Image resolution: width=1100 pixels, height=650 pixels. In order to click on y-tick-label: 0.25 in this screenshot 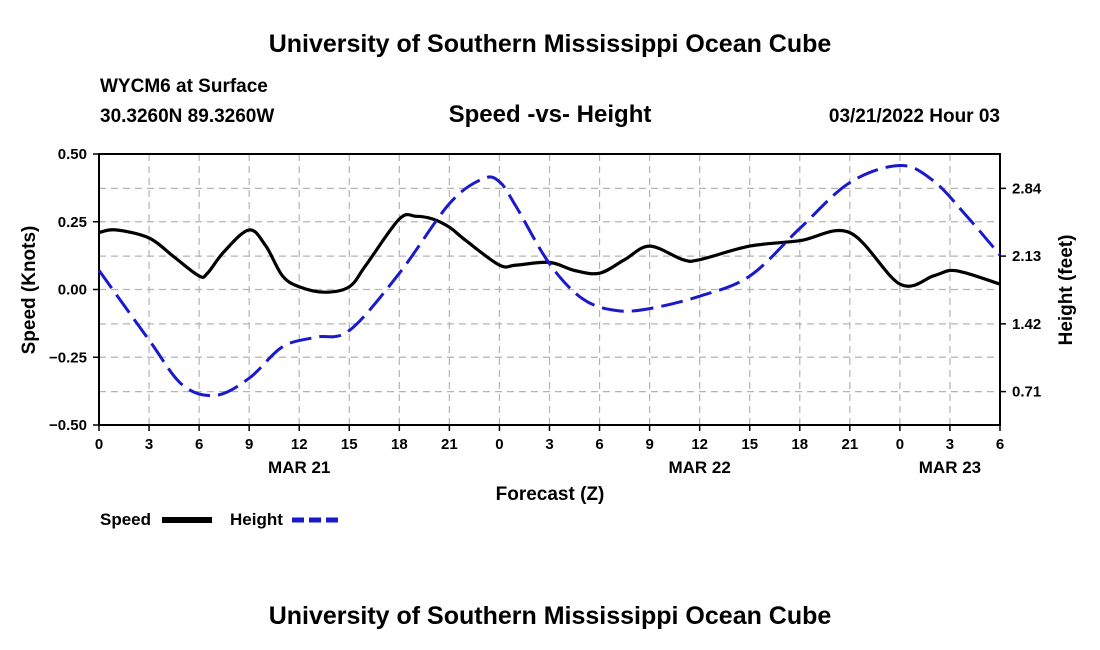, I will do `click(72, 222)`.